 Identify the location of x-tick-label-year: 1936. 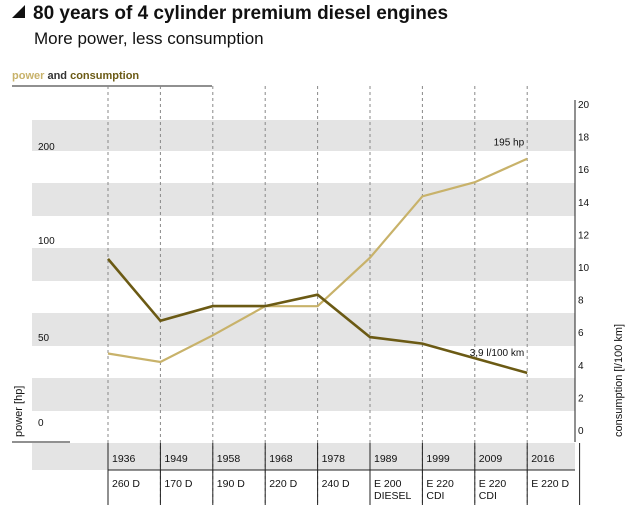
(124, 459).